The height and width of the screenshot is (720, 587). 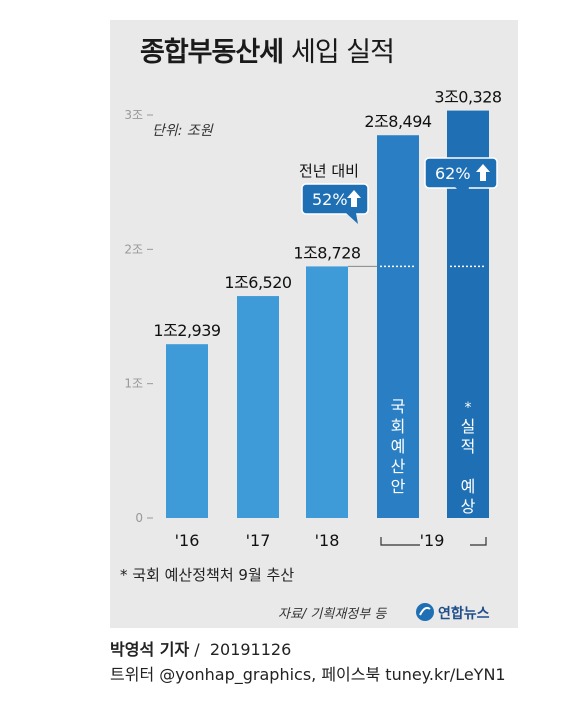 What do you see at coordinates (207, 575) in the screenshot?
I see `footnote: * 국회 예산정책처 9월 추산` at bounding box center [207, 575].